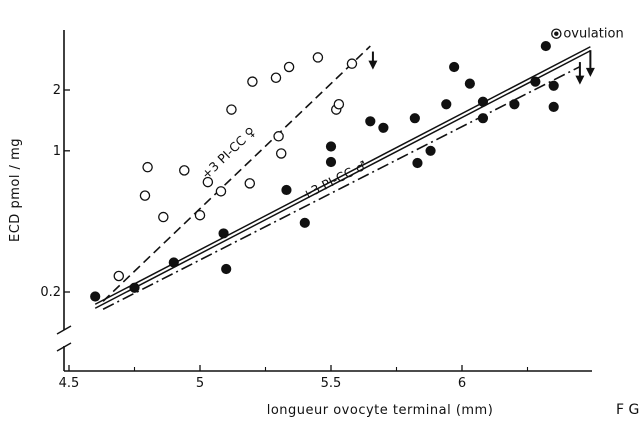 Image resolution: width=642 pixels, height=421 pixels. I want to click on y-axis-title: ECD pmol / mg, so click(15, 190).